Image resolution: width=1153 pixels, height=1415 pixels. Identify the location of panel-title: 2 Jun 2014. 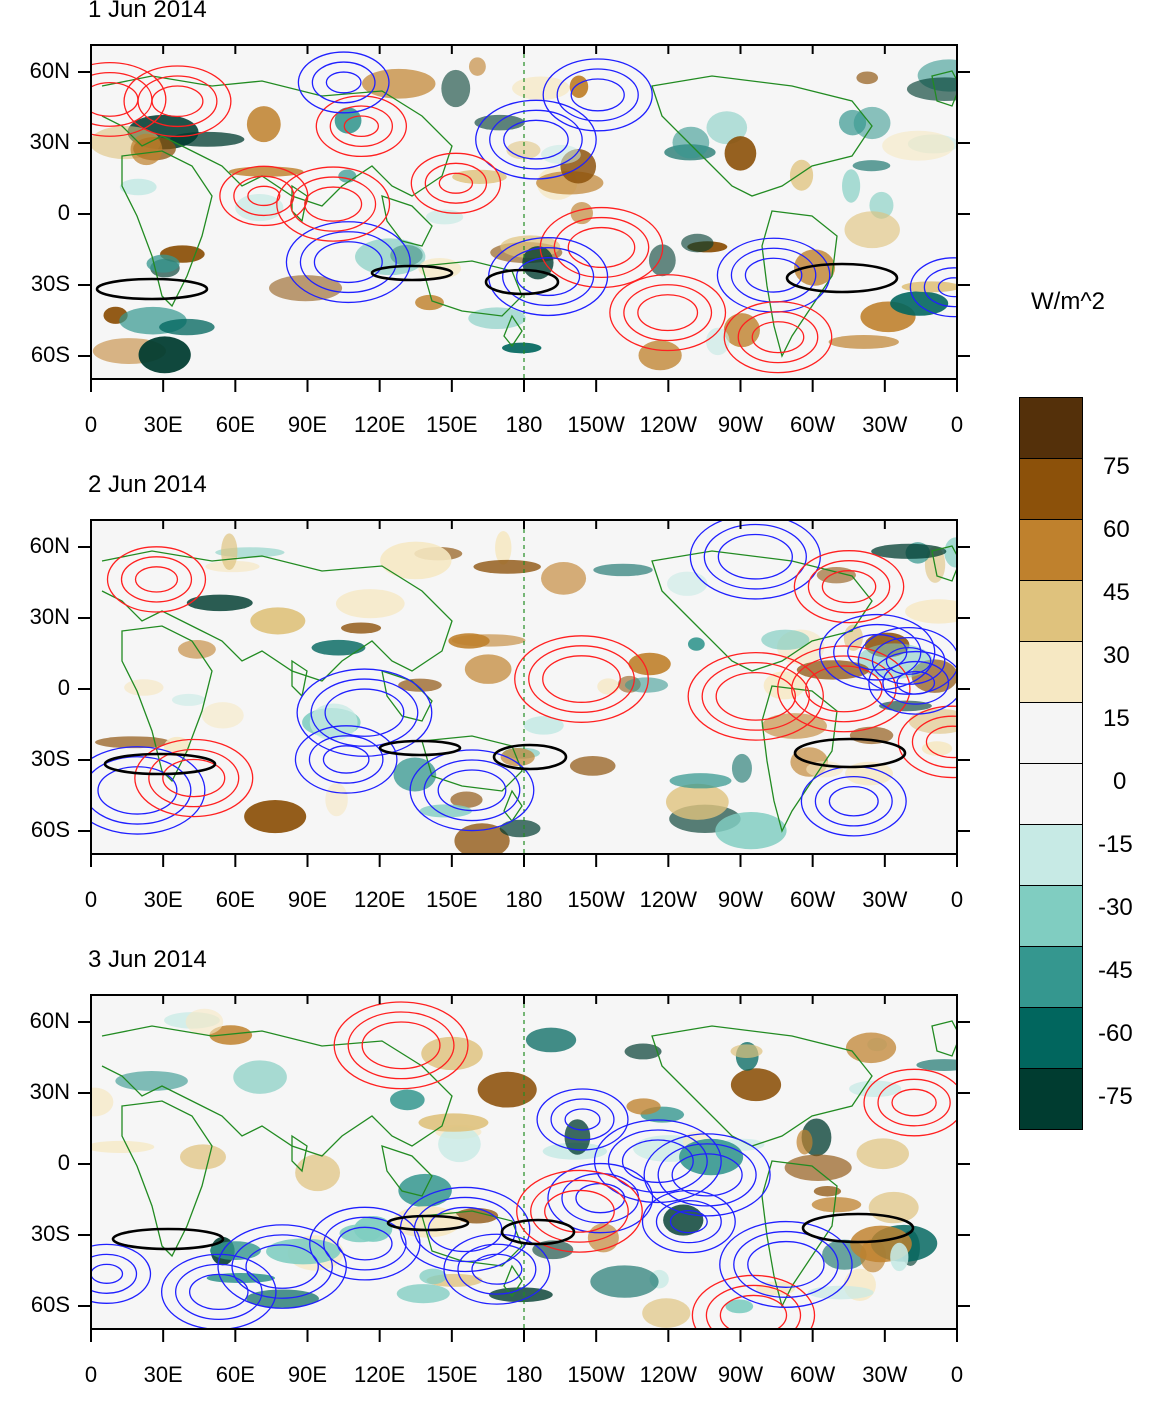
(147, 484).